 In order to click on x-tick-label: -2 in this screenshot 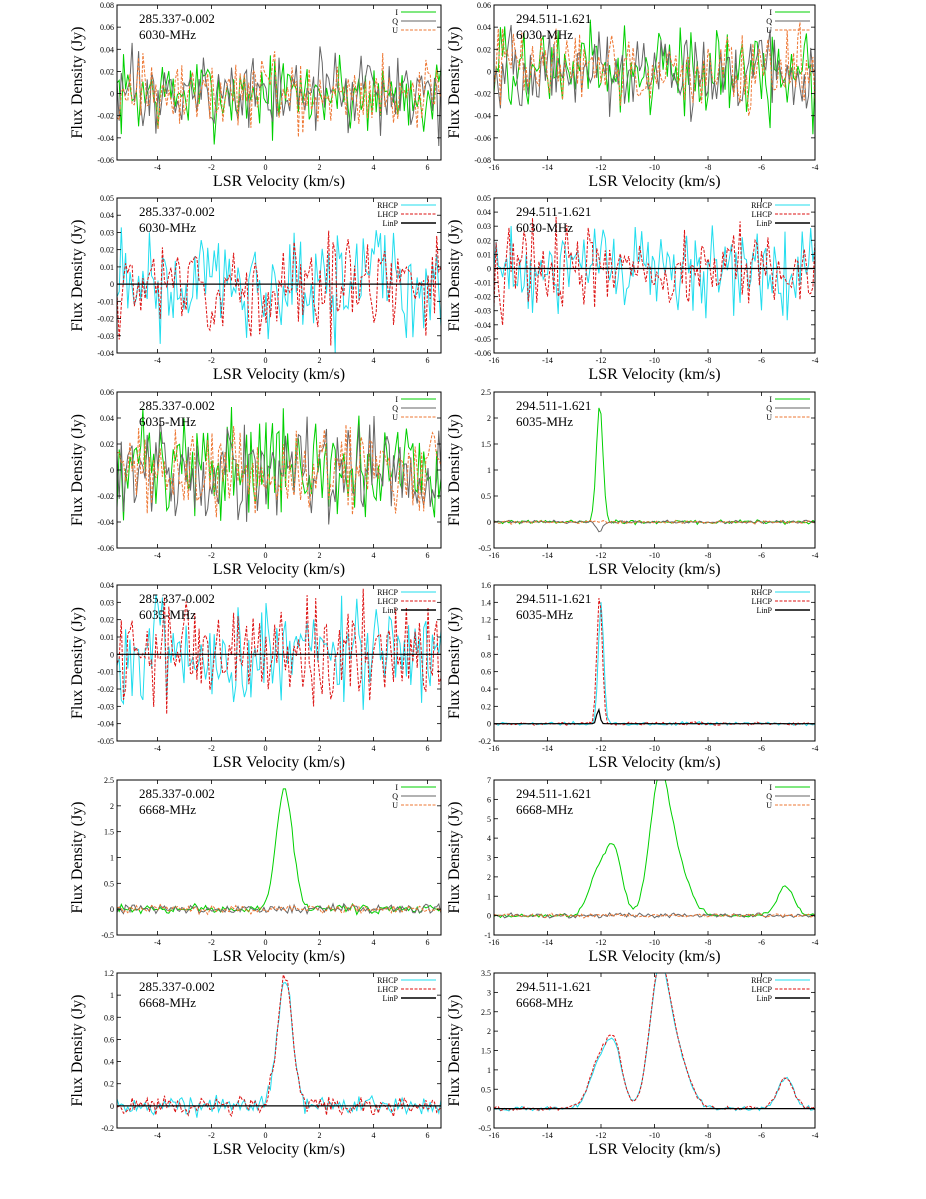, I will do `click(211, 360)`.